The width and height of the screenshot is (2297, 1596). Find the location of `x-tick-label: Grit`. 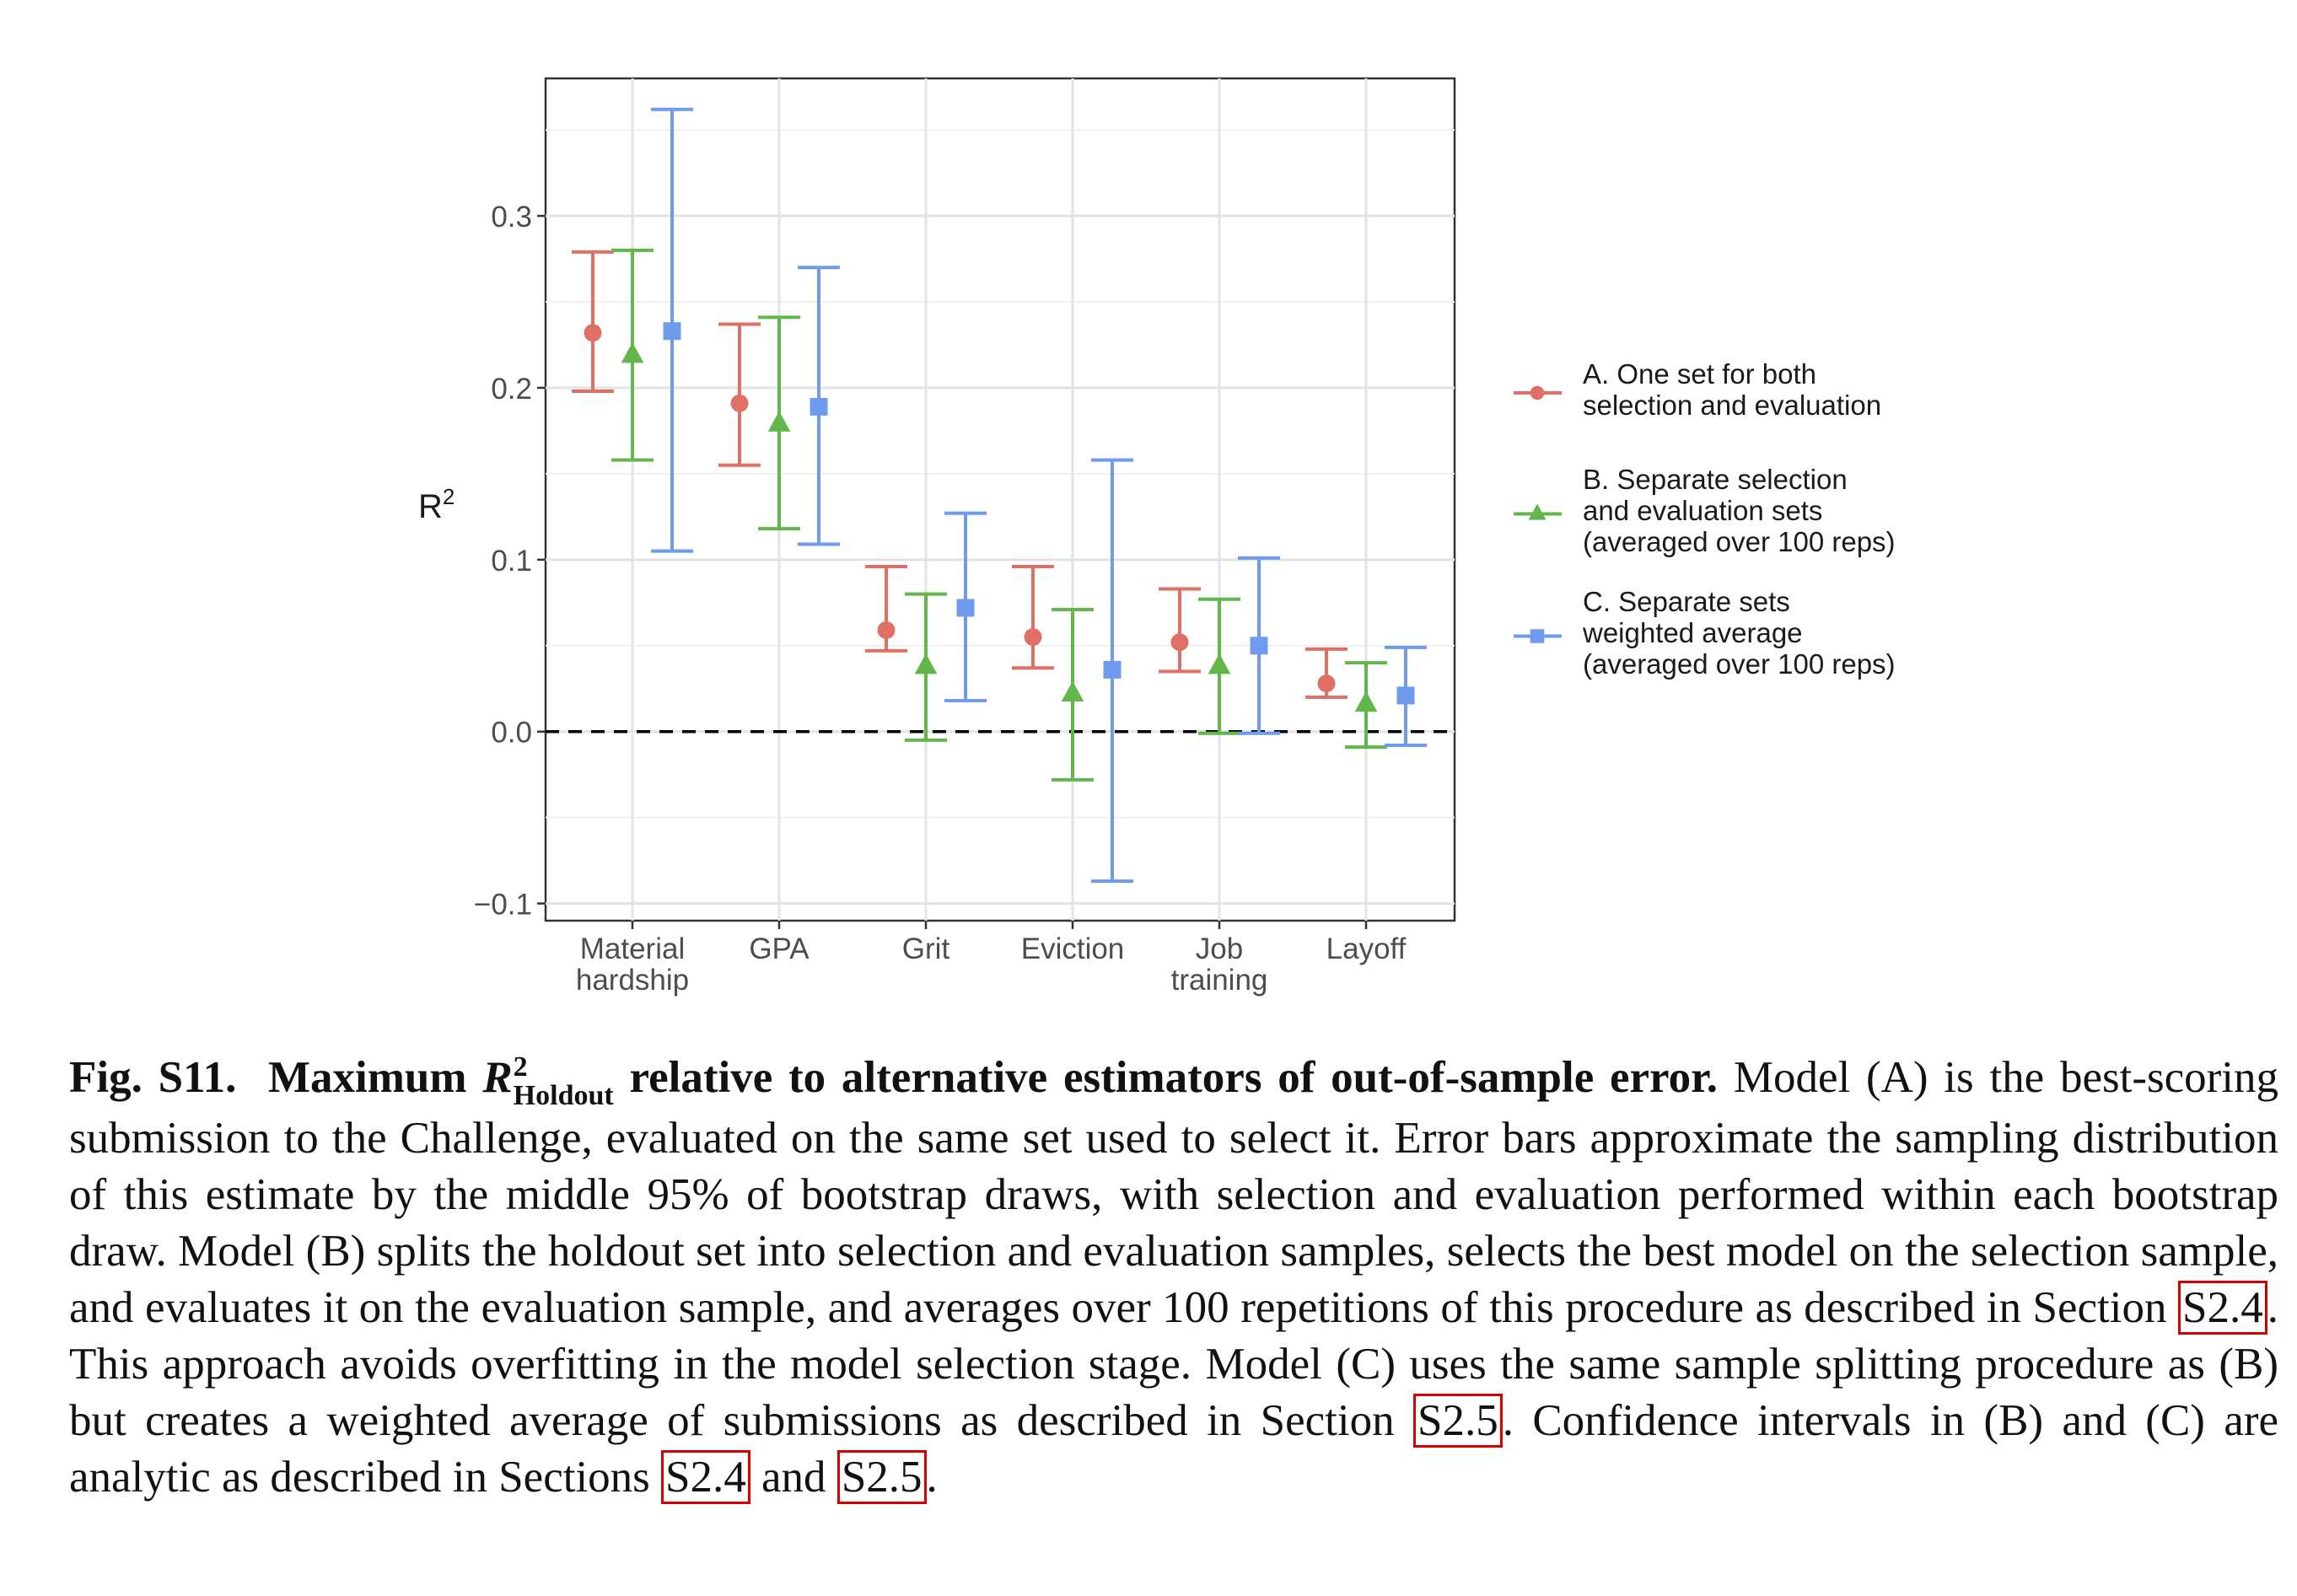

x-tick-label: Grit is located at coordinates (926, 949).